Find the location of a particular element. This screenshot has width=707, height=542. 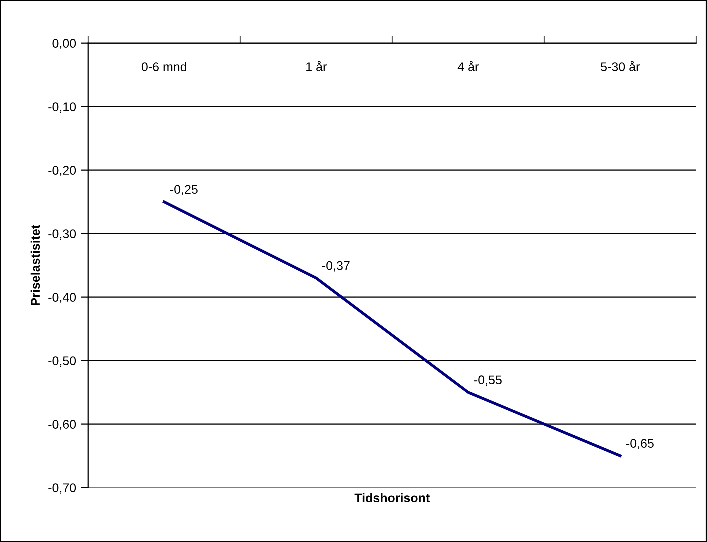

x-tick-label: 4 år is located at coordinates (468, 66).